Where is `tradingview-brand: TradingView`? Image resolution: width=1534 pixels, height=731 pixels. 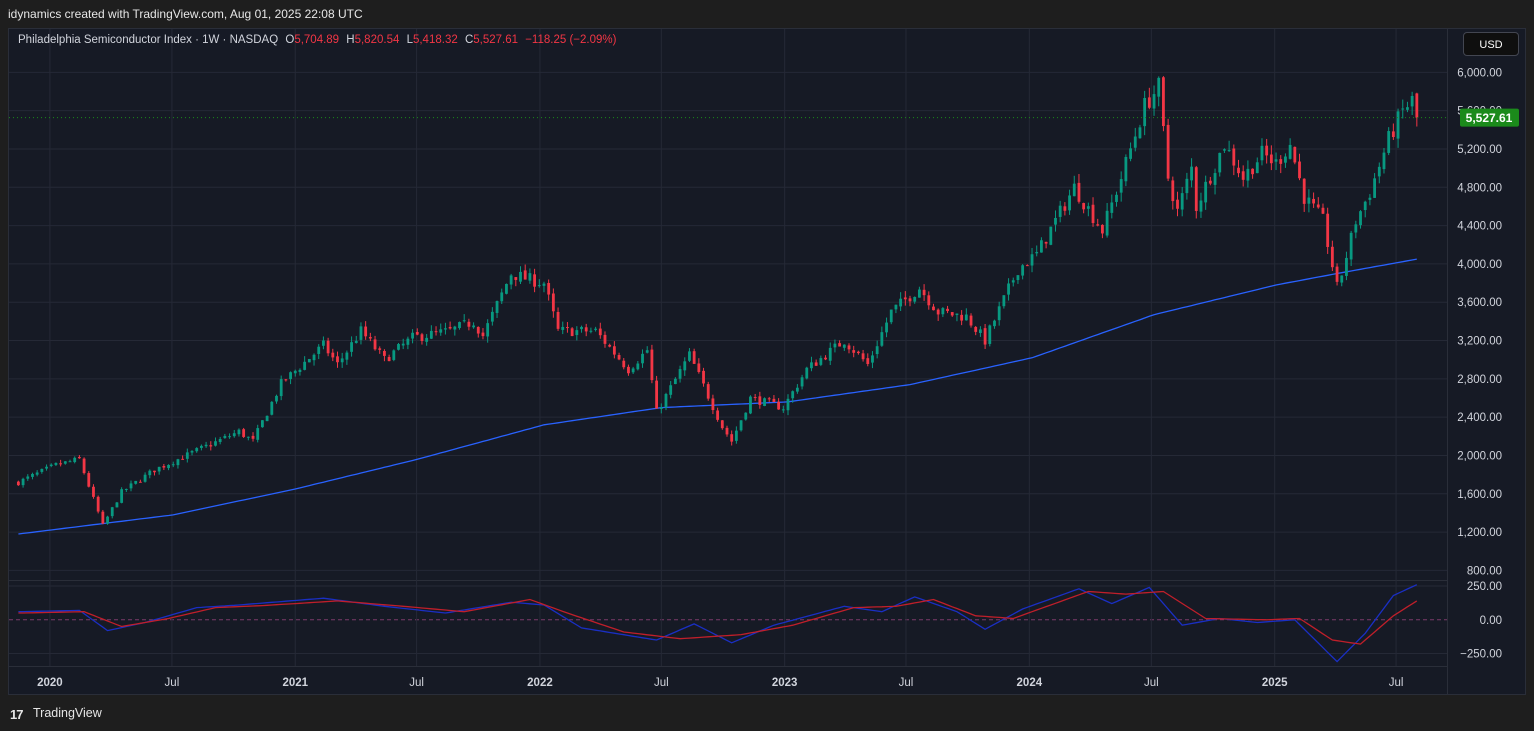 tradingview-brand: TradingView is located at coordinates (67, 713).